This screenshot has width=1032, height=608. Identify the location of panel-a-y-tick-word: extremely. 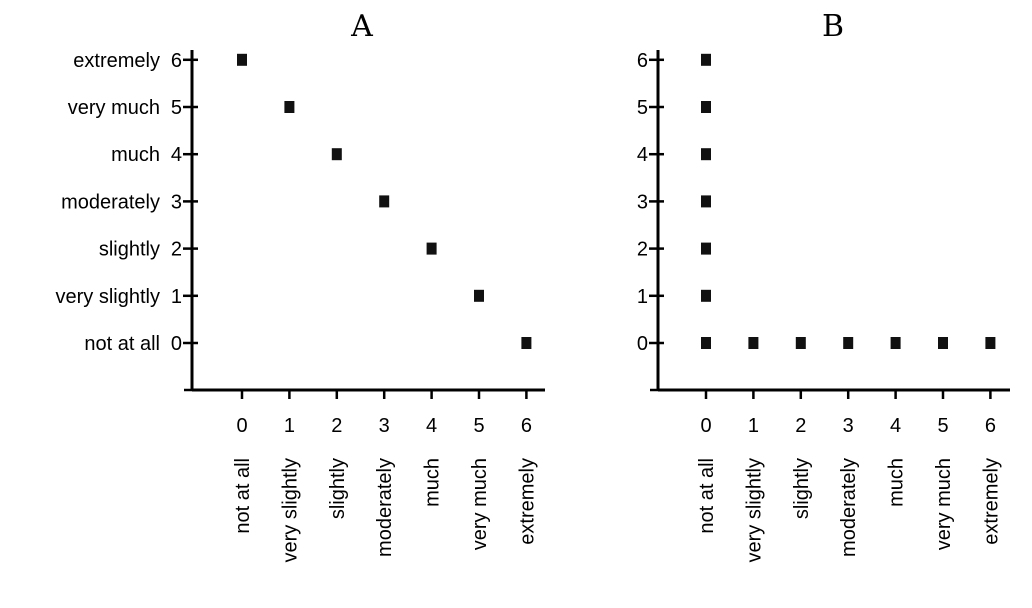
(116, 61).